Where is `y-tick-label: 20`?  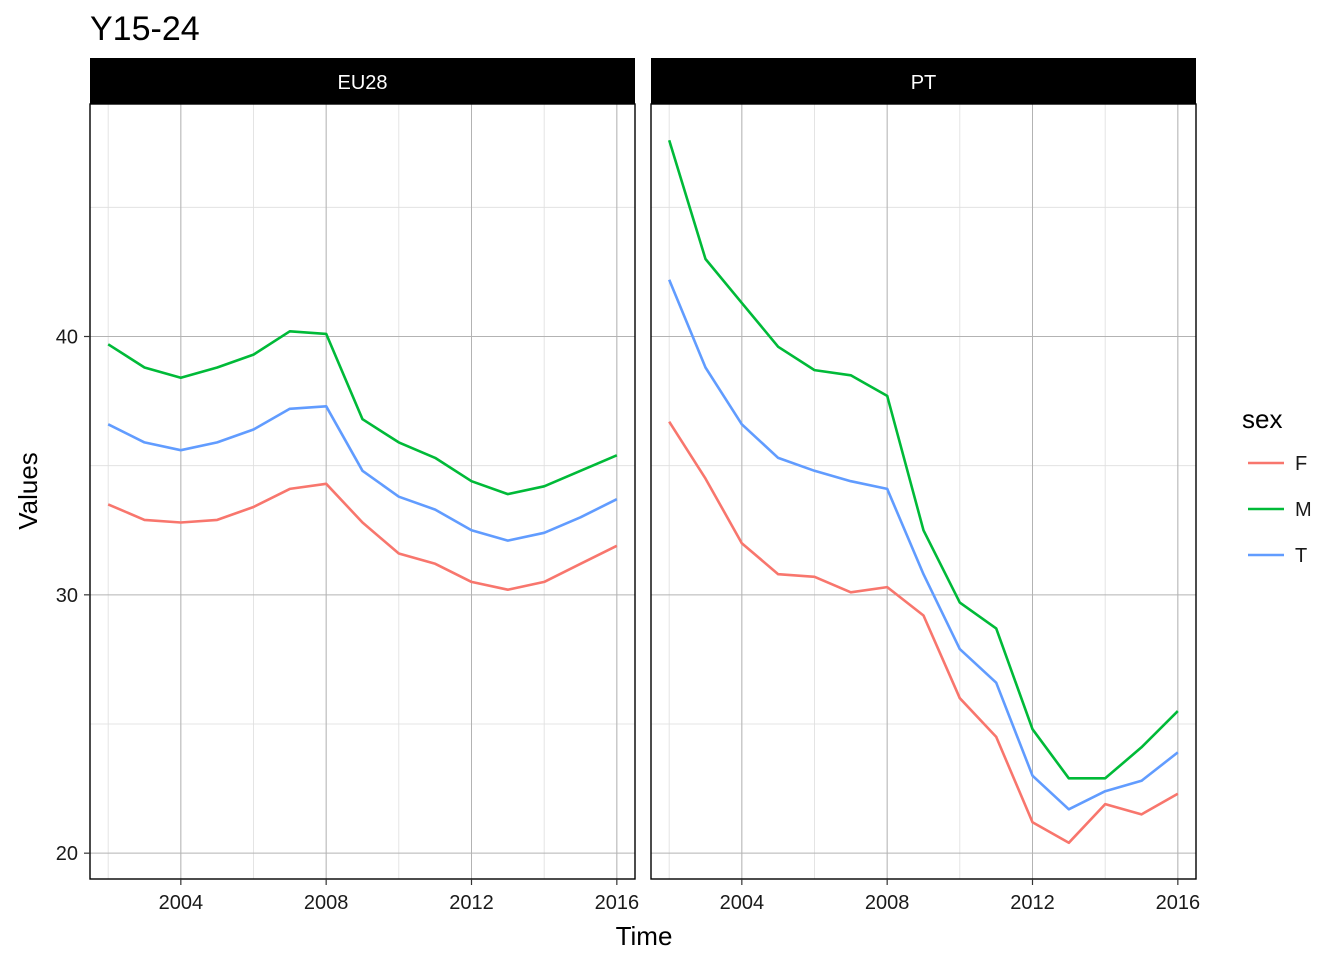 y-tick-label: 20 is located at coordinates (67, 854).